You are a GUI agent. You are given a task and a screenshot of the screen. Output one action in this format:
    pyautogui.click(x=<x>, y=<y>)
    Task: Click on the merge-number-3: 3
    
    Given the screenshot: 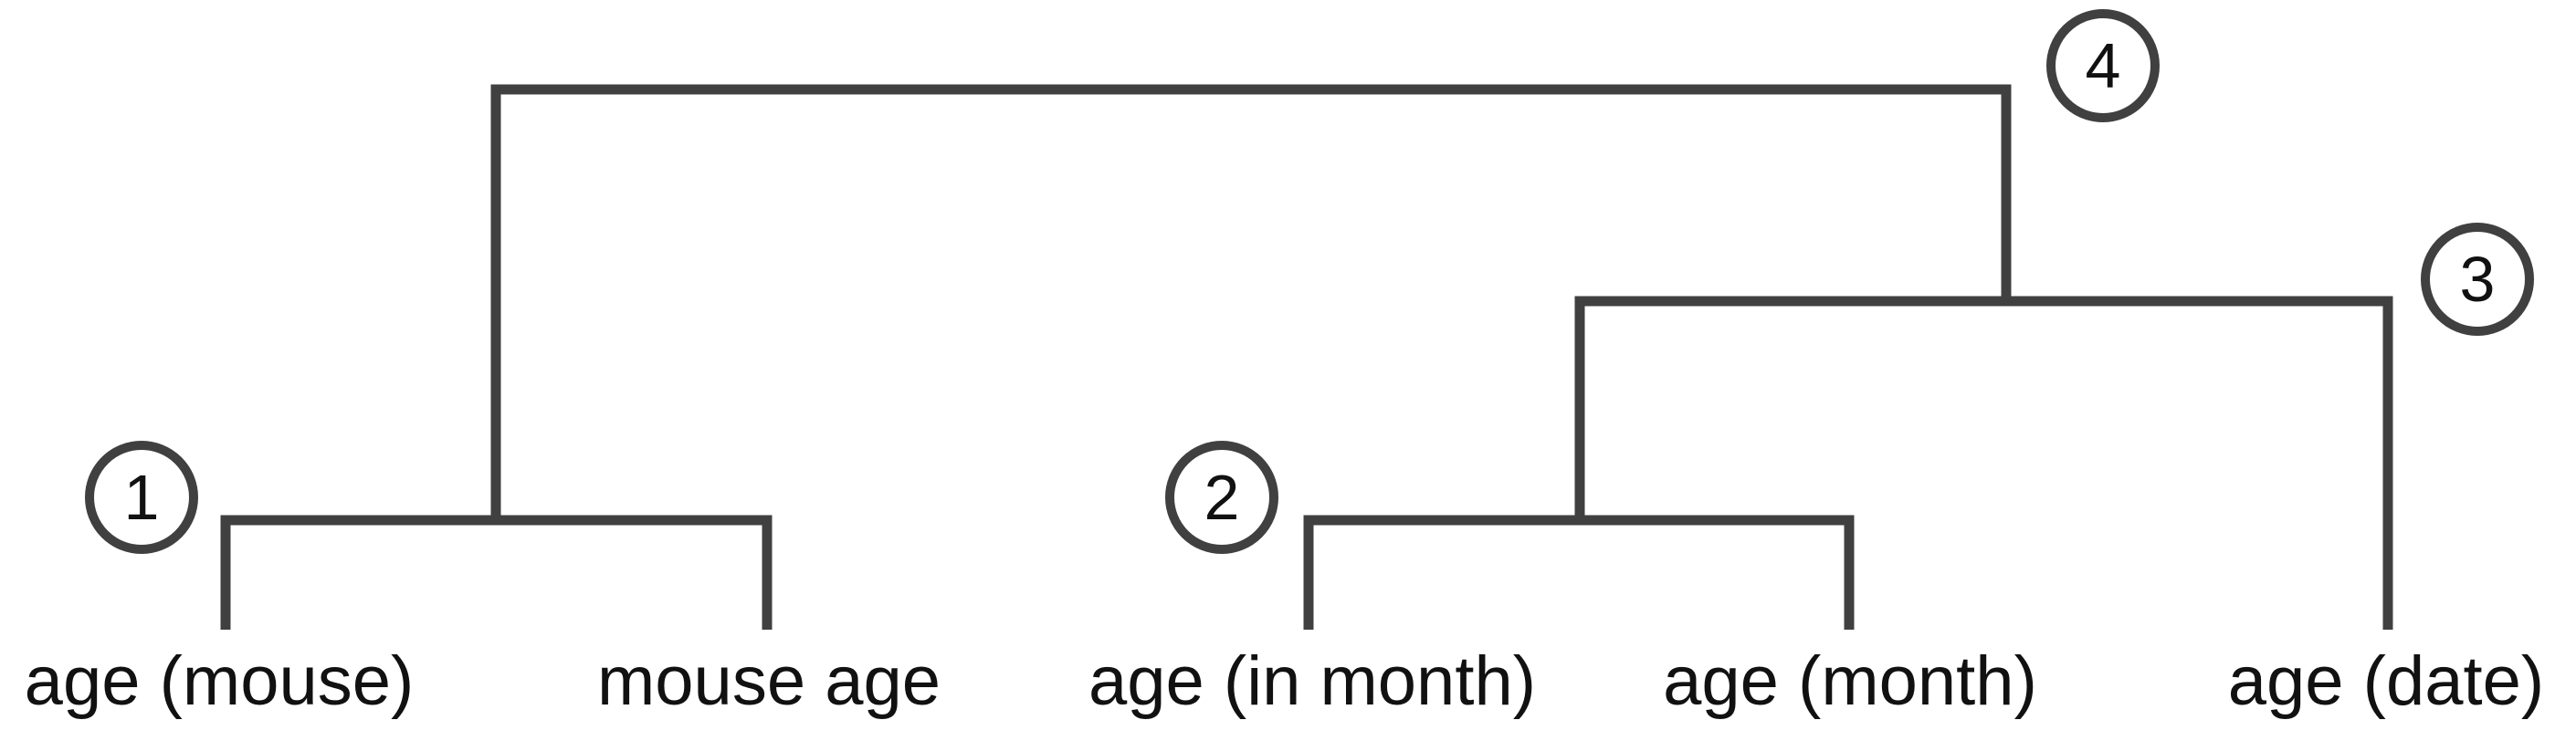 What is the action you would take?
    pyautogui.click(x=2478, y=279)
    